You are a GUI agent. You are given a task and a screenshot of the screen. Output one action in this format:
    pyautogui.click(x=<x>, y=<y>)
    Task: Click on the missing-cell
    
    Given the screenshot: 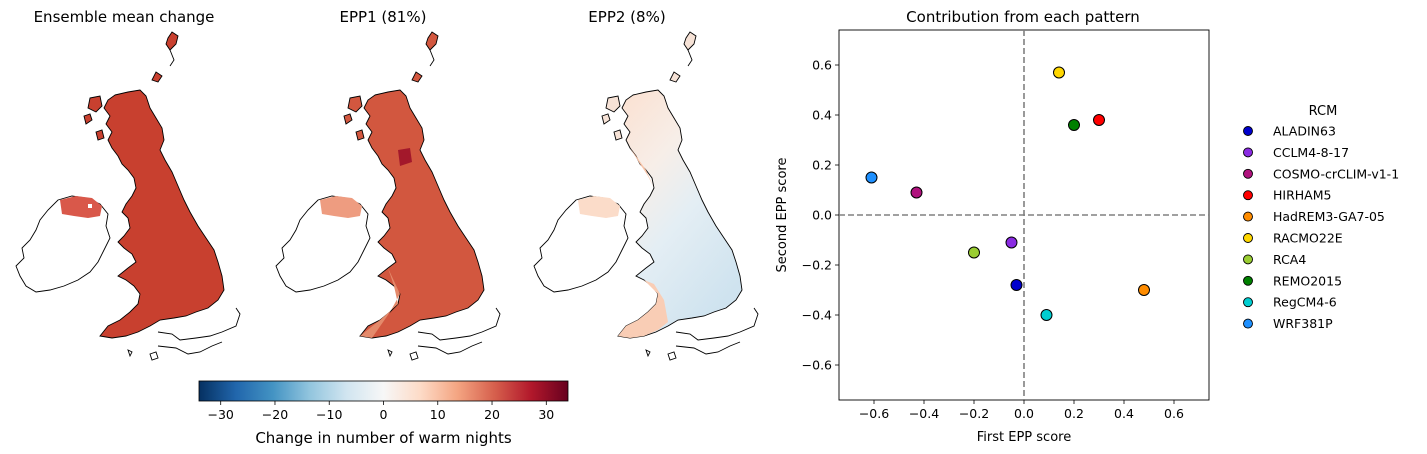 What is the action you would take?
    pyautogui.click(x=90, y=206)
    